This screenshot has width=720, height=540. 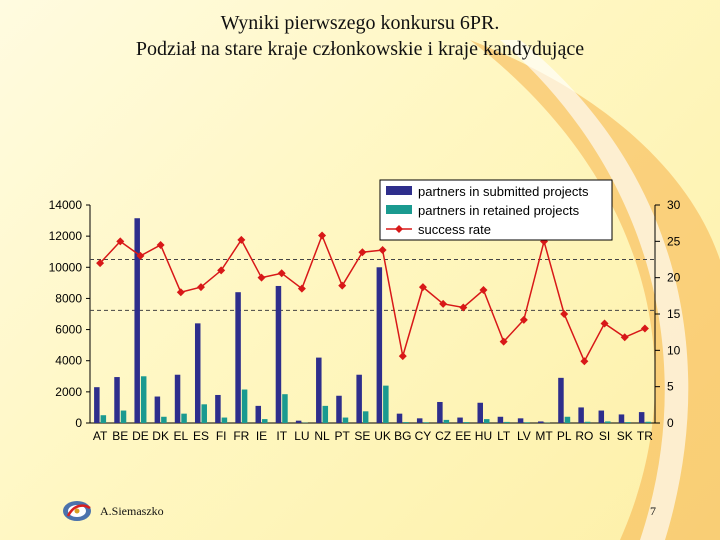 What do you see at coordinates (670, 423) in the screenshot?
I see `right-tick-label: 0` at bounding box center [670, 423].